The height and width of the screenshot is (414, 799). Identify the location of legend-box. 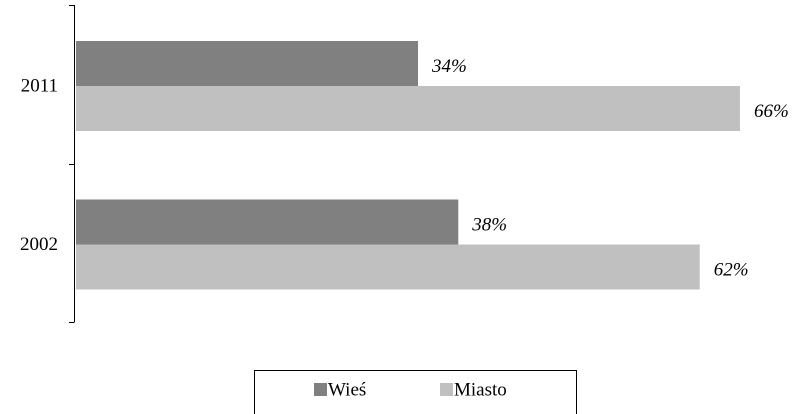
(415, 392).